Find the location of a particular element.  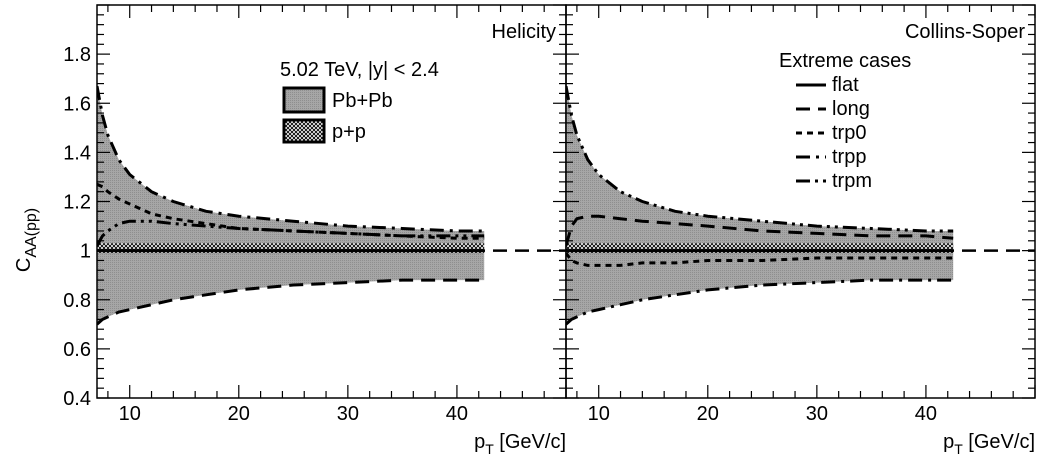

legend-bands: 5.02 TeV, |y| < 2.4 Pb+Pb p+p is located at coordinates (359, 101).